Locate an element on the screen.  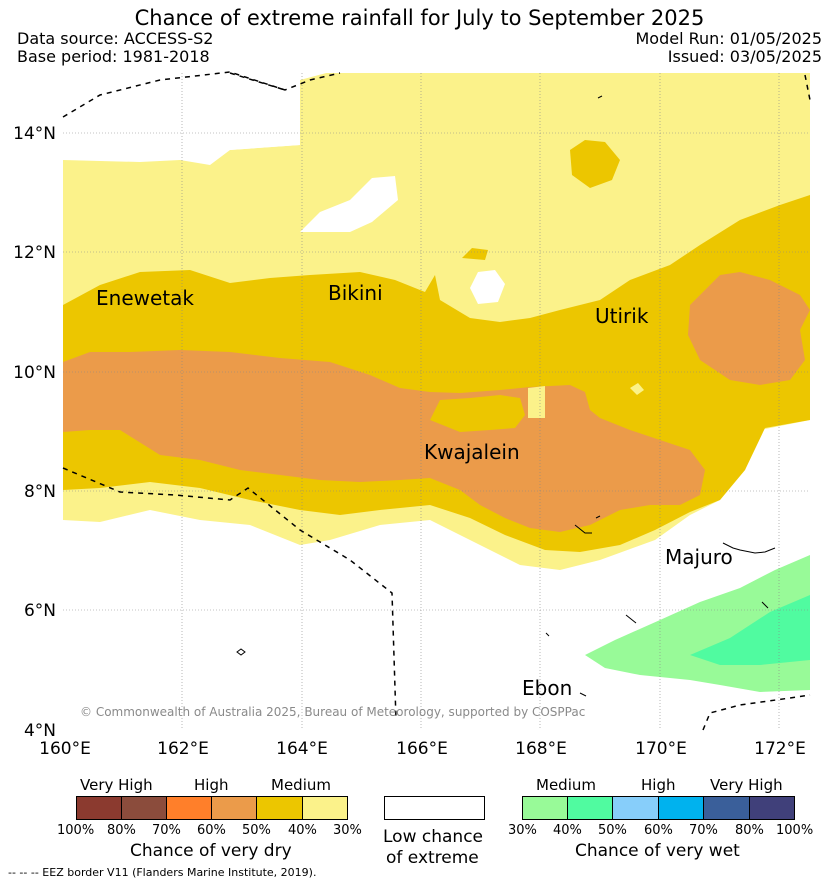
legend-wet-medium: Medium is located at coordinates (566, 785).